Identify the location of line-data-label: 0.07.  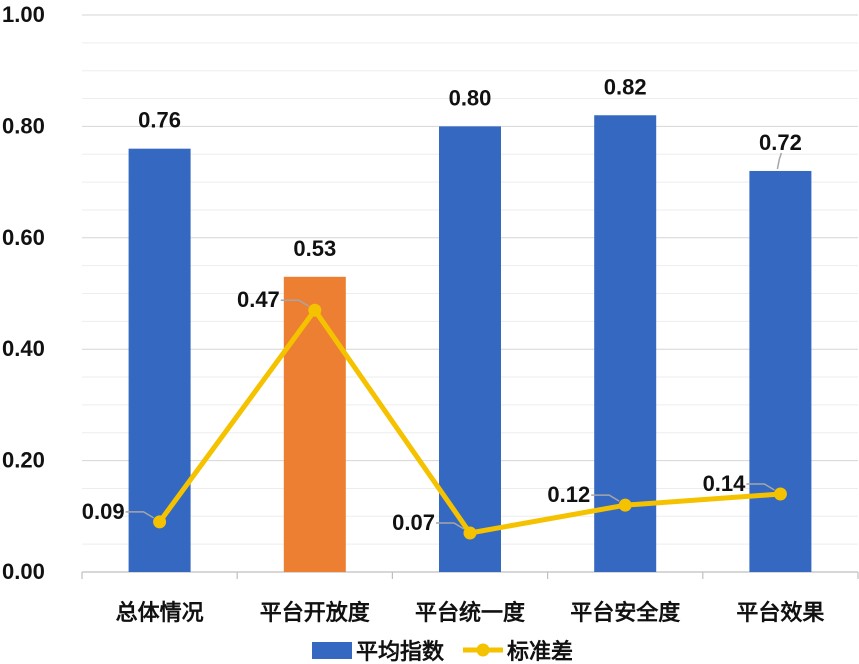
(413, 522).